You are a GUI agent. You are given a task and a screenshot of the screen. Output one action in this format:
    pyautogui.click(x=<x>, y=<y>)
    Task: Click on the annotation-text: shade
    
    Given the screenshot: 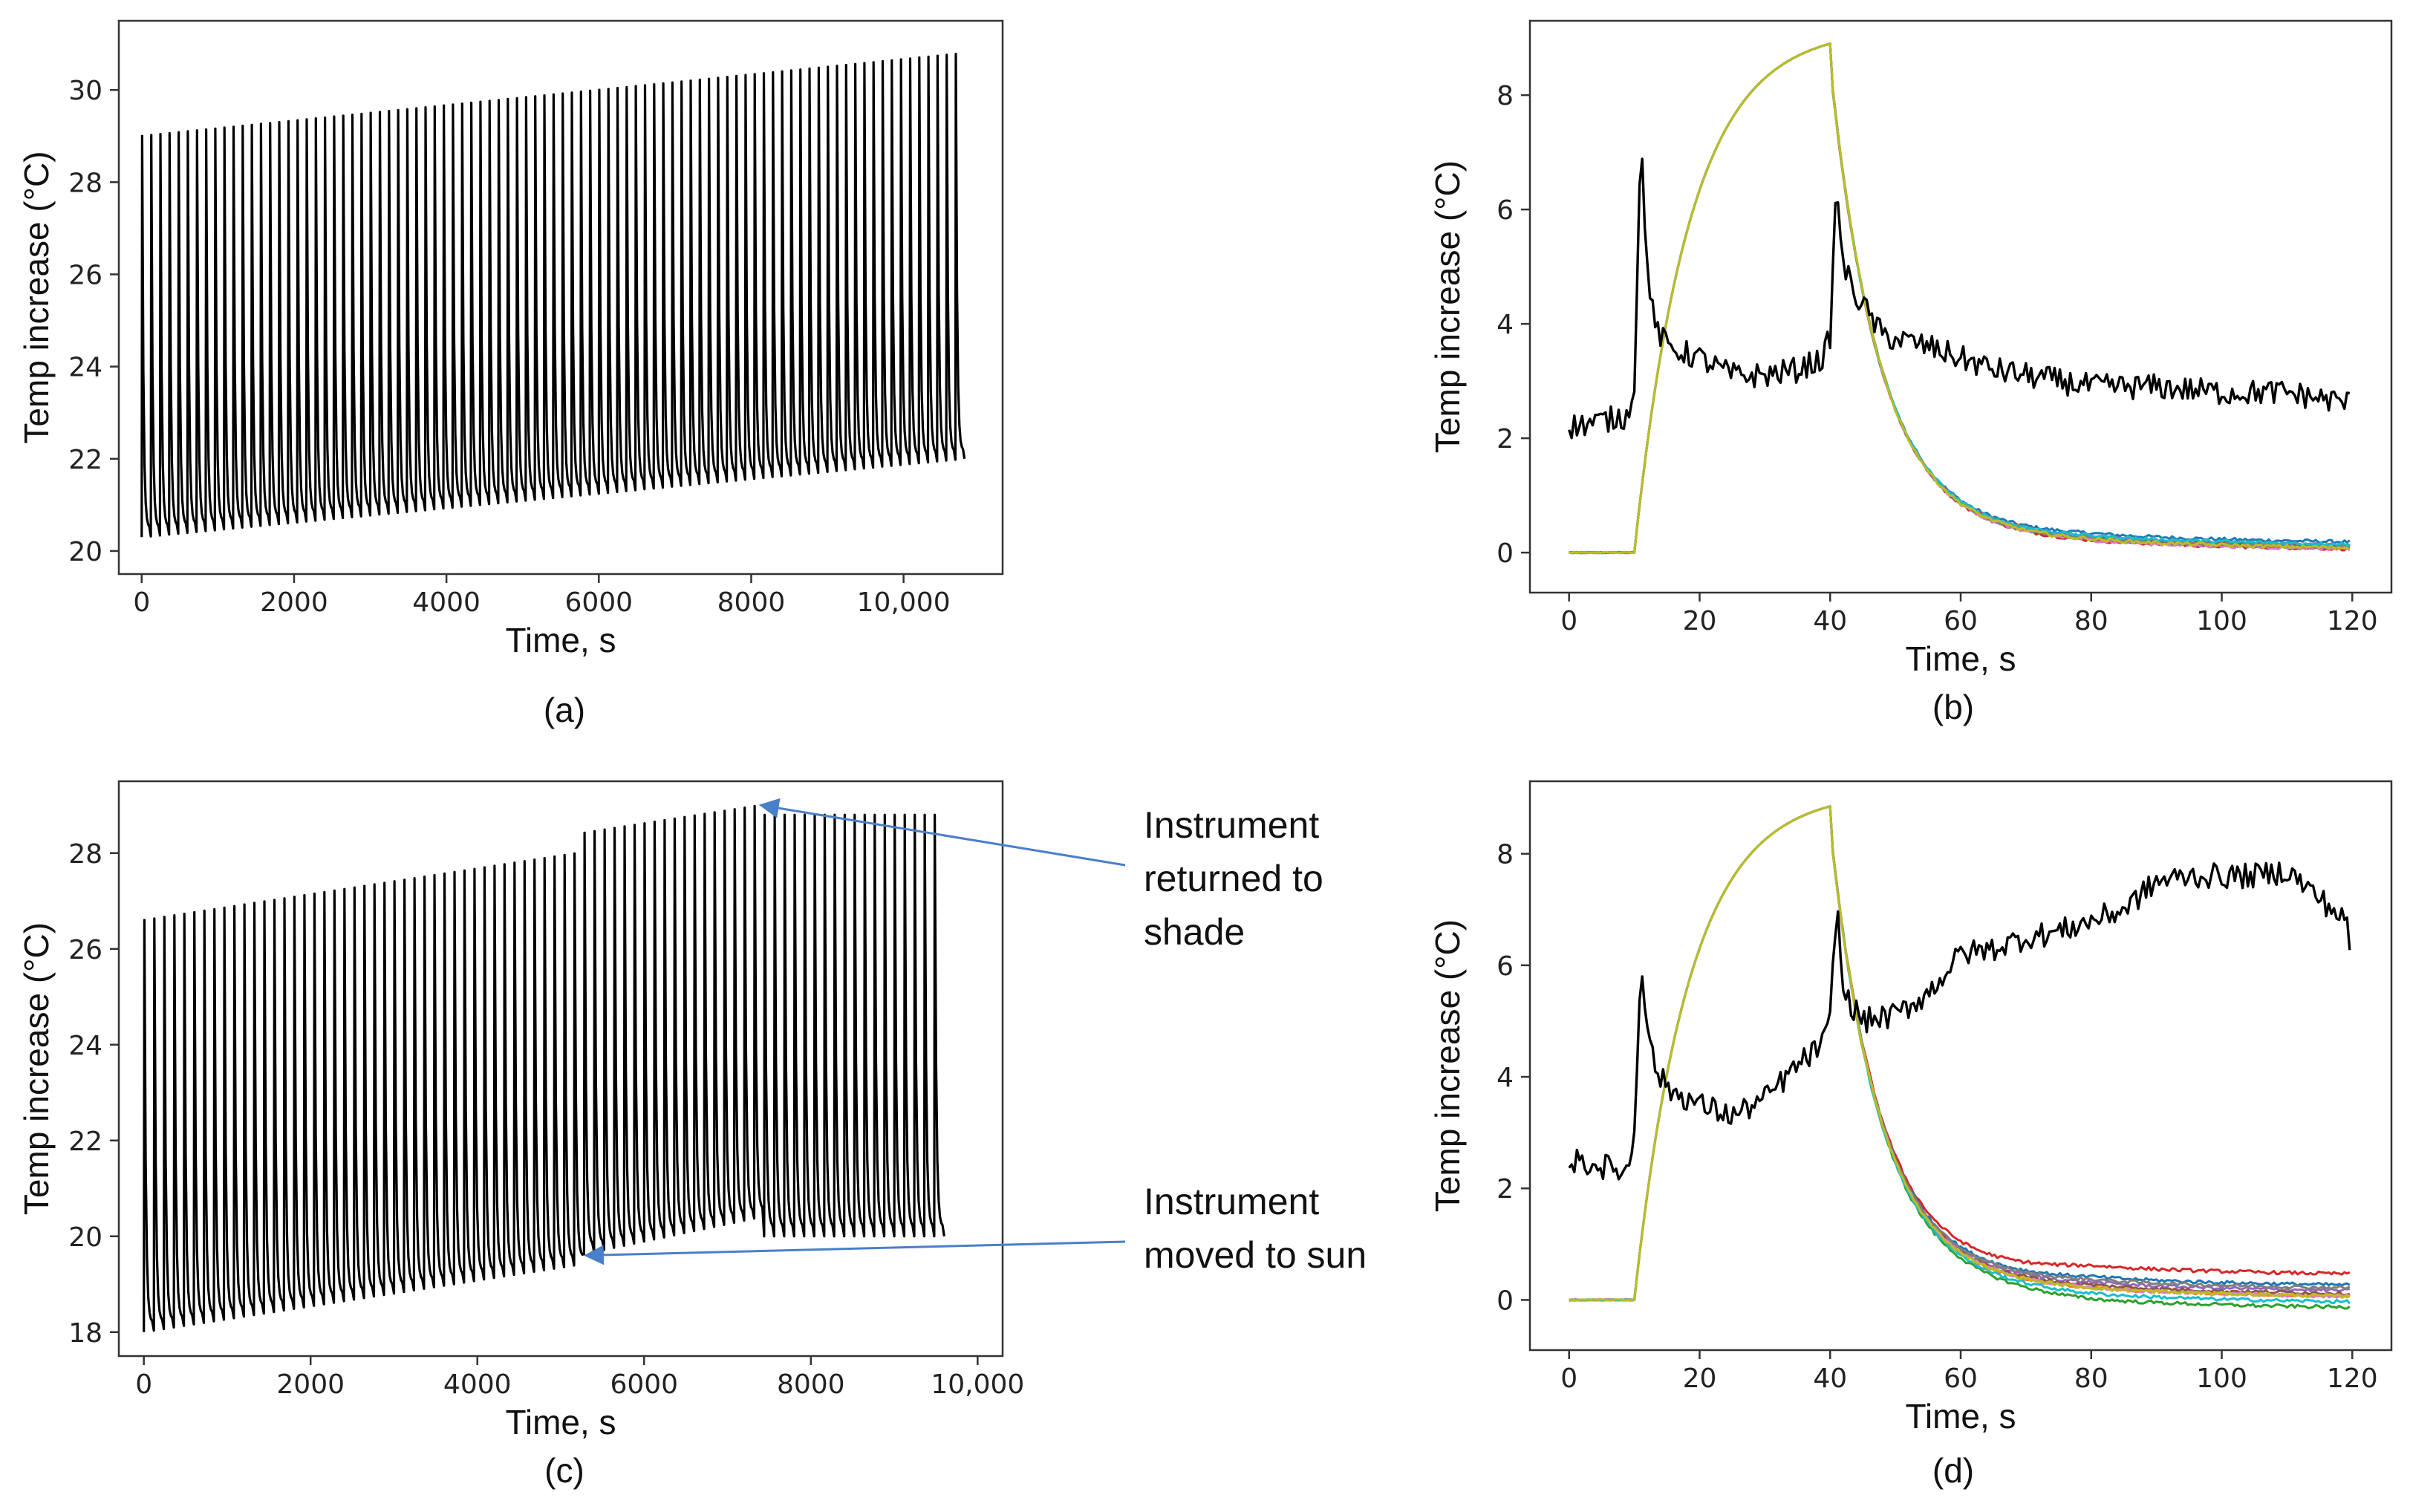 What is the action you would take?
    pyautogui.click(x=1194, y=932)
    